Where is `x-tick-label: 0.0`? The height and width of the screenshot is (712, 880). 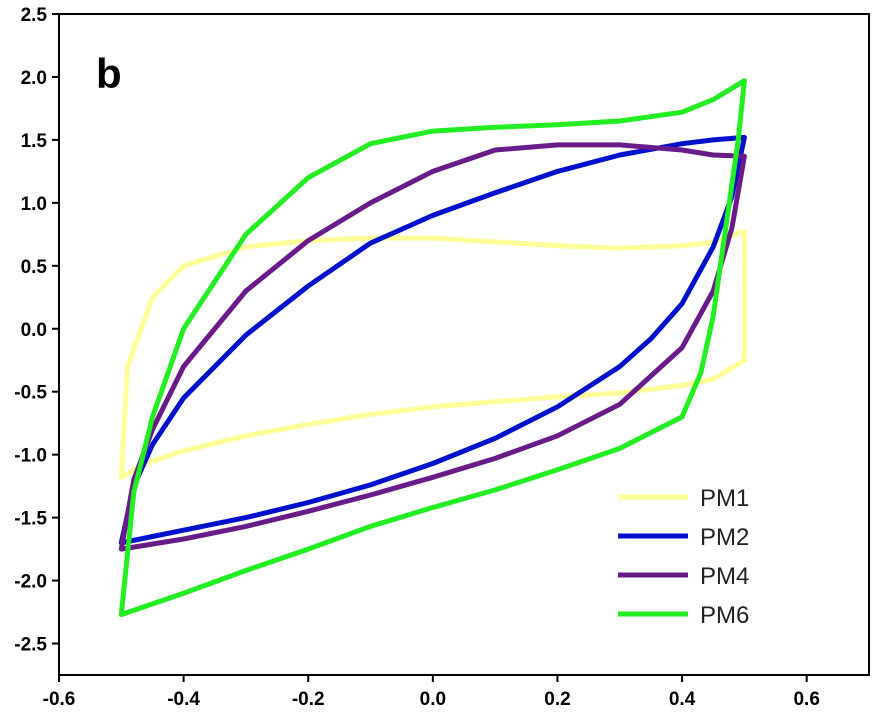
x-tick-label: 0.0 is located at coordinates (433, 699).